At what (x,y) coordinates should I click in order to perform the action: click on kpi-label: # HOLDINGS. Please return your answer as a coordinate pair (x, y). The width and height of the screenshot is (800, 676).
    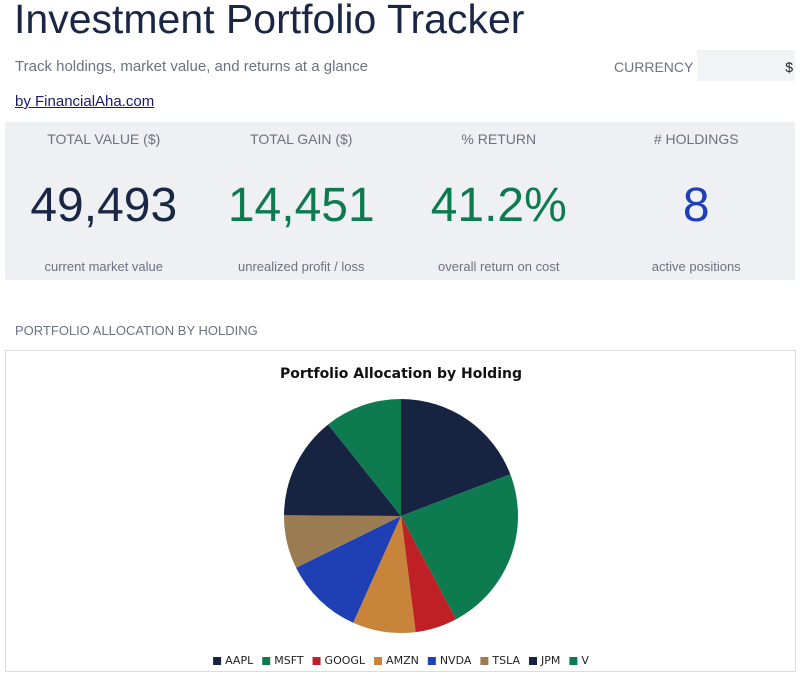
    Looking at the image, I should click on (696, 139).